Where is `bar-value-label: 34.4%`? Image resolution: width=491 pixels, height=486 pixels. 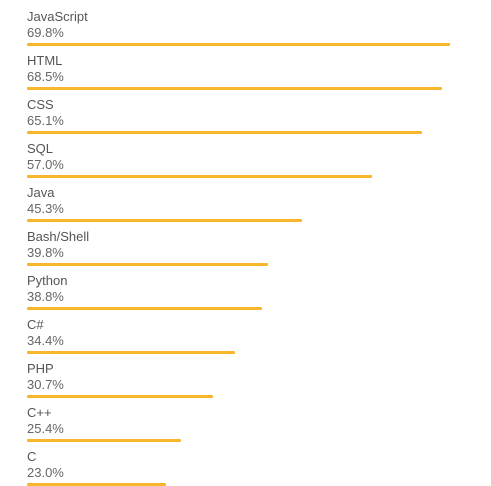
bar-value-label: 34.4% is located at coordinates (45, 340).